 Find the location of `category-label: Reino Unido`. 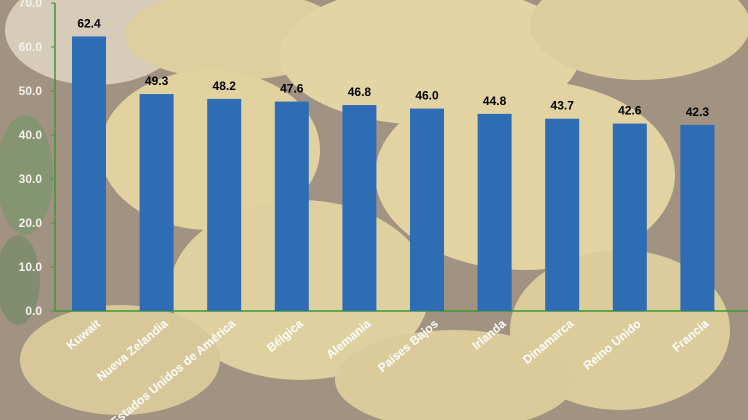

category-label: Reino Unido is located at coordinates (612, 345).